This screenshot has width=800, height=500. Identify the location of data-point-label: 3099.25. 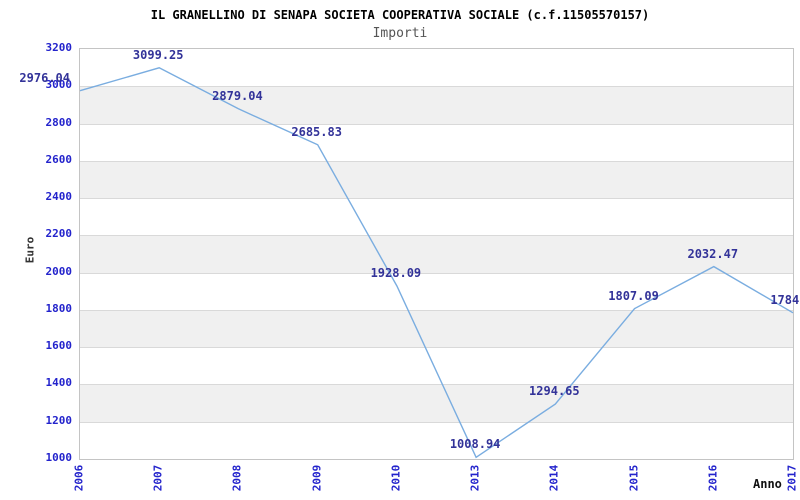
(158, 54).